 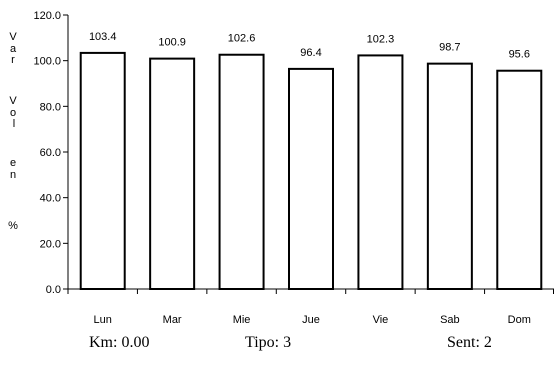 I want to click on x-tick-label: Dom, so click(x=519, y=320).